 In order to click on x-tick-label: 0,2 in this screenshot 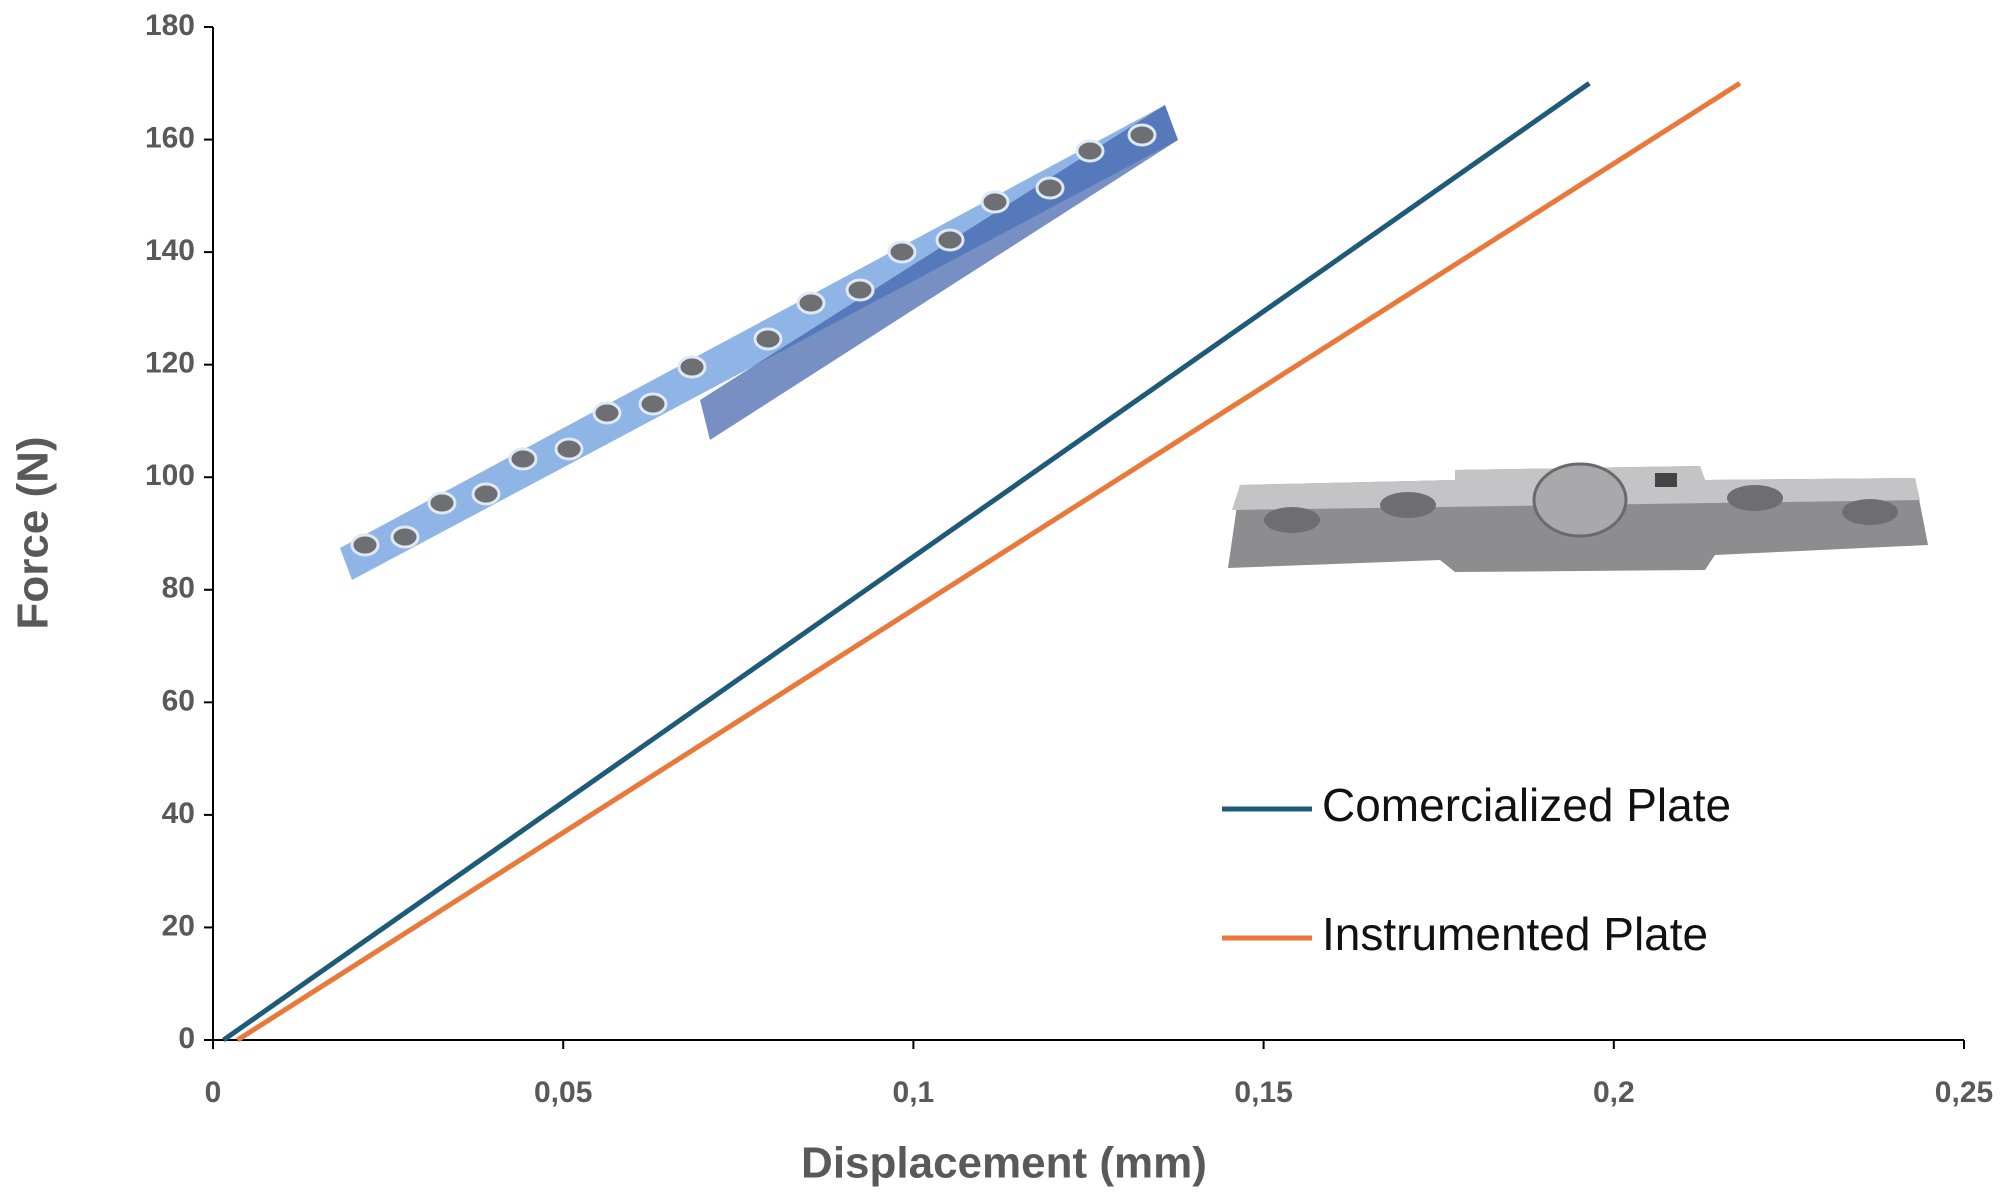, I will do `click(1614, 1092)`.